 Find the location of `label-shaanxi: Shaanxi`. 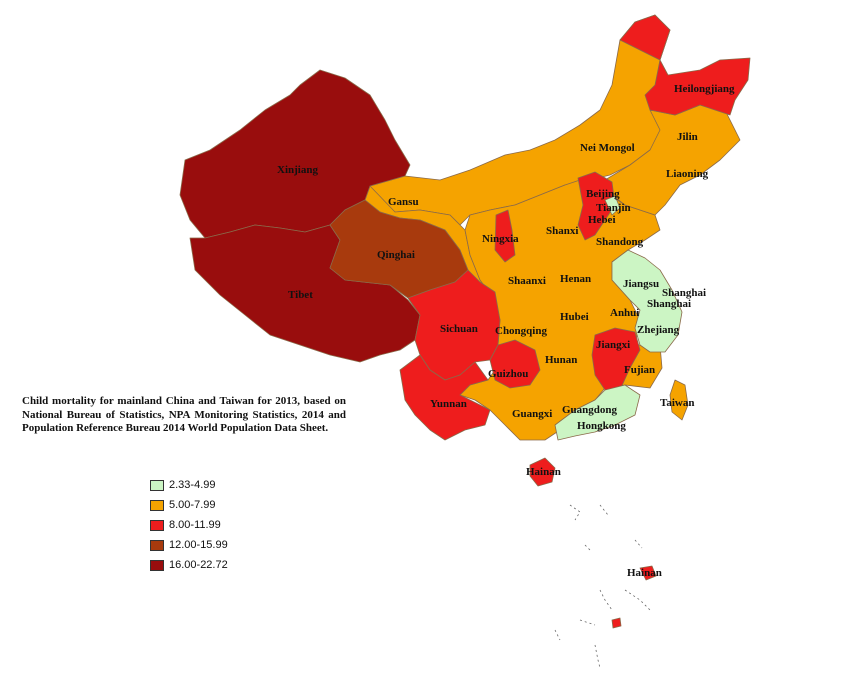

label-shaanxi: Shaanxi is located at coordinates (527, 281).